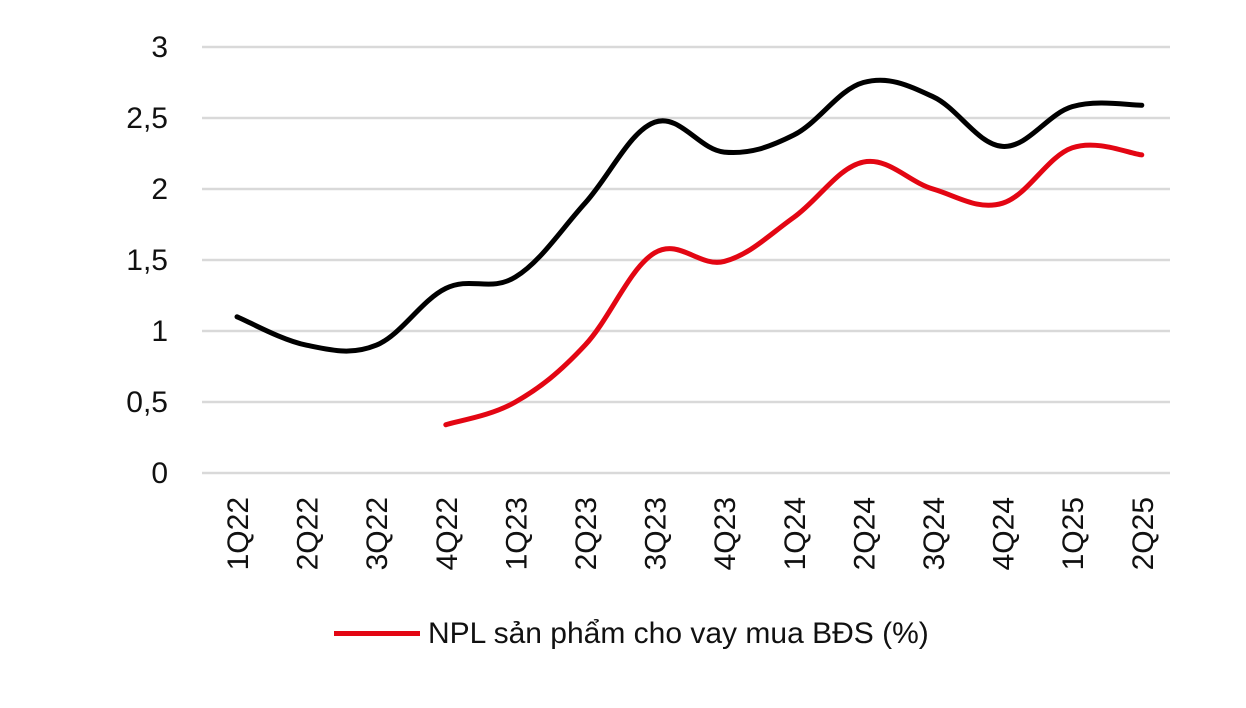  Describe the element at coordinates (308, 533) in the screenshot. I see `x-tick-label: 2Q22` at that location.